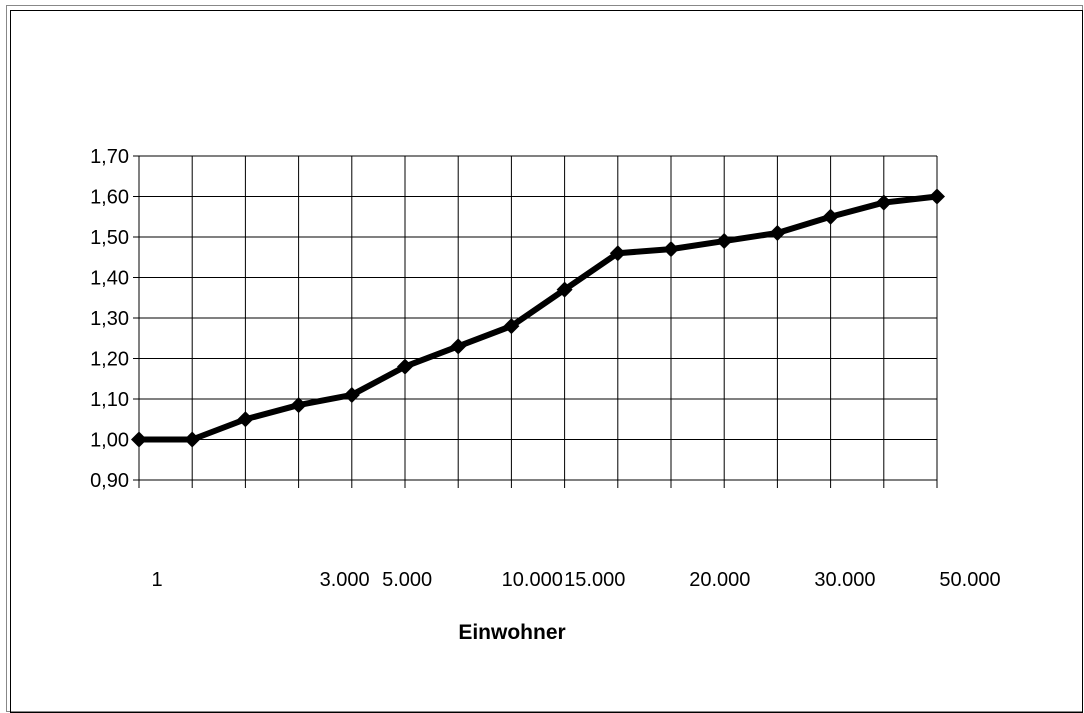 Image resolution: width=1084 pixels, height=713 pixels. Describe the element at coordinates (407, 580) in the screenshot. I see `x-tick-label: 5.000` at that location.